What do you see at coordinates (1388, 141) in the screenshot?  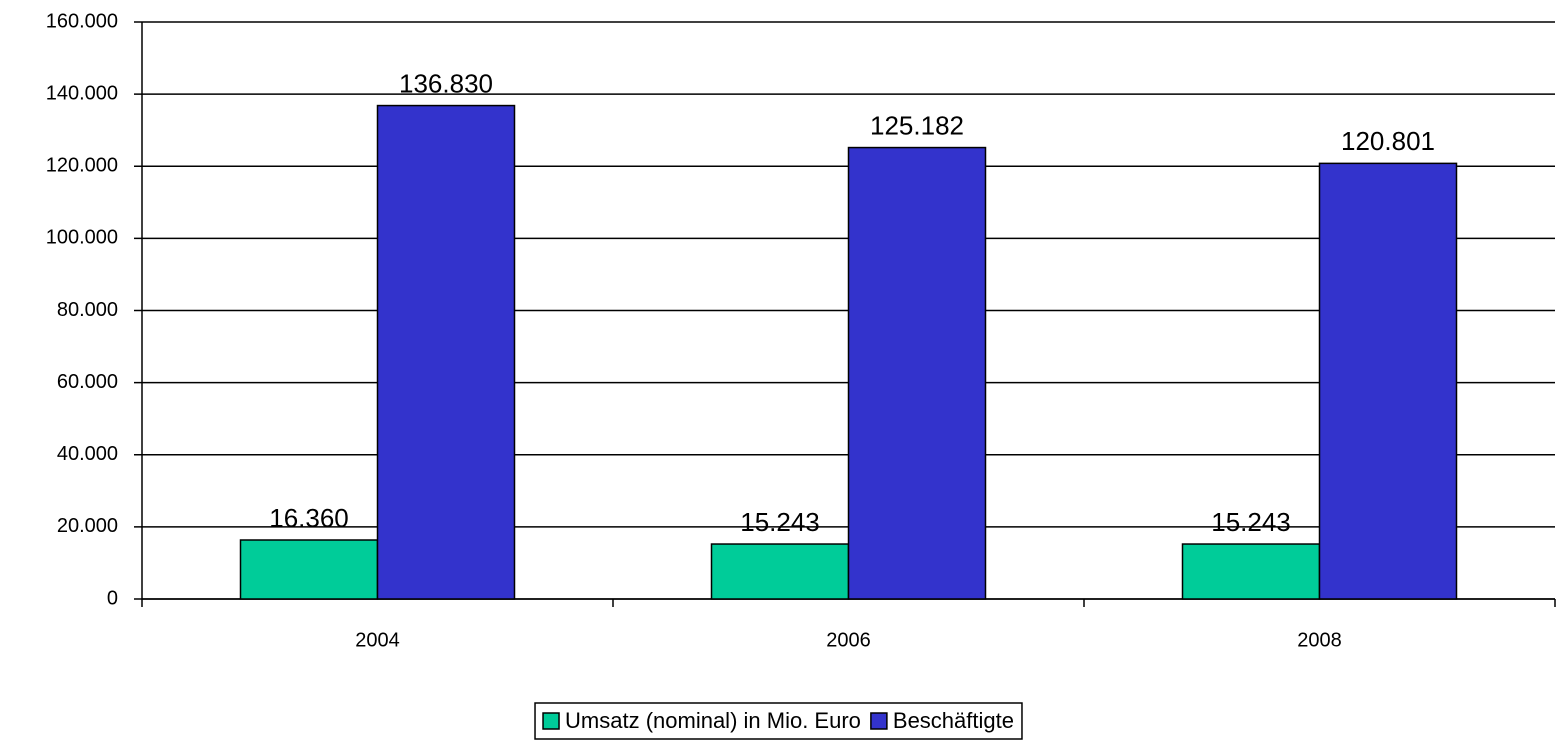 I see `data-label: 120.801` at bounding box center [1388, 141].